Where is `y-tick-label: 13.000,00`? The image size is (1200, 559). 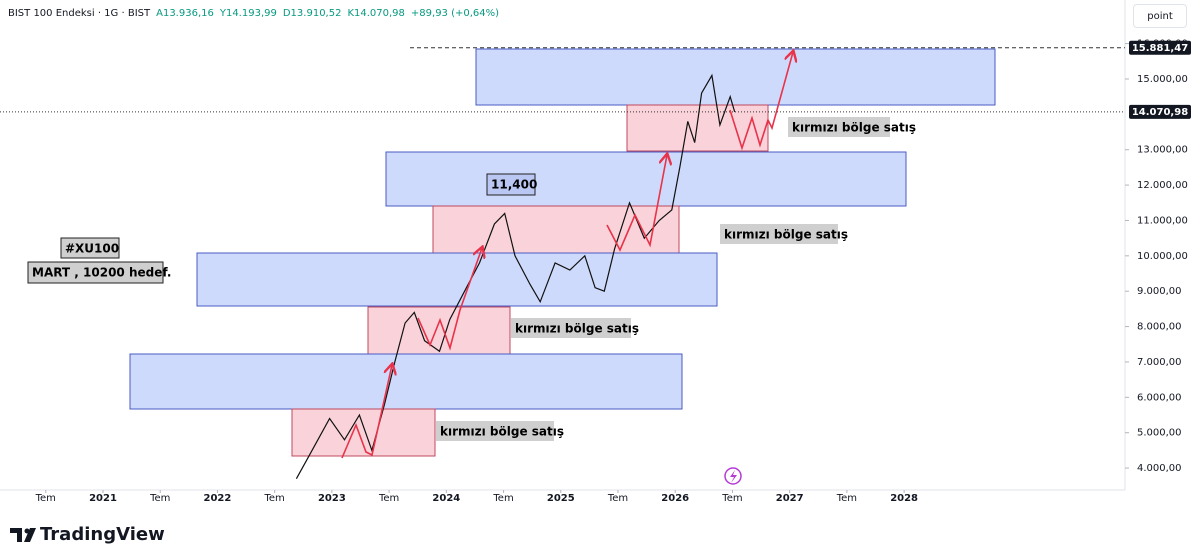
y-tick-label: 13.000,00 is located at coordinates (1162, 150).